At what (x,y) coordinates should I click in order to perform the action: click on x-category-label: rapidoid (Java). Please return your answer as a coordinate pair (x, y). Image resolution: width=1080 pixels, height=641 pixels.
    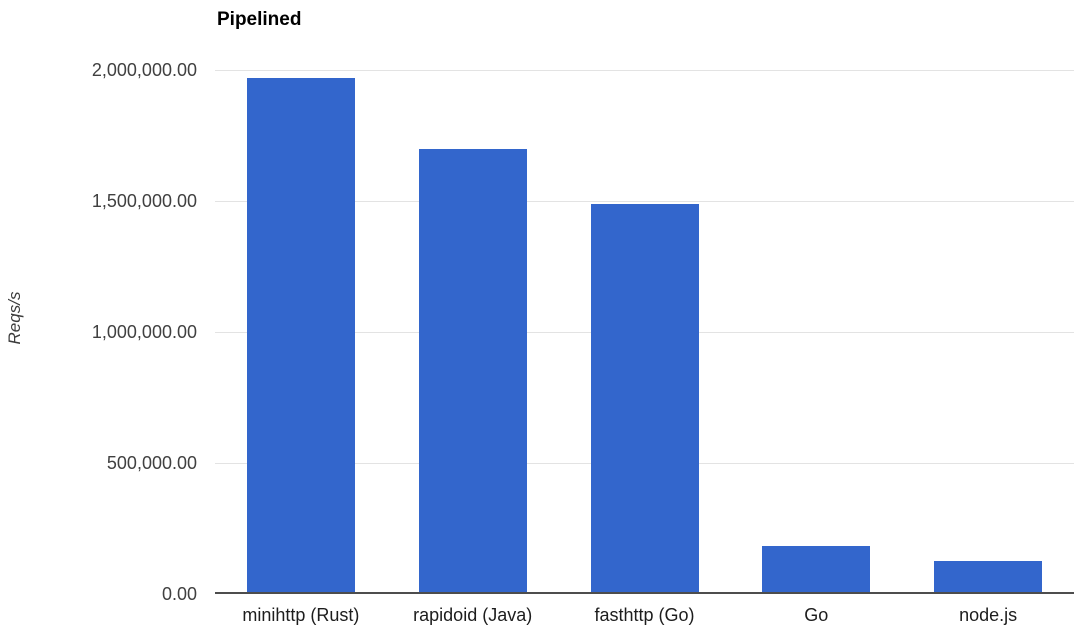
    Looking at the image, I should click on (473, 615).